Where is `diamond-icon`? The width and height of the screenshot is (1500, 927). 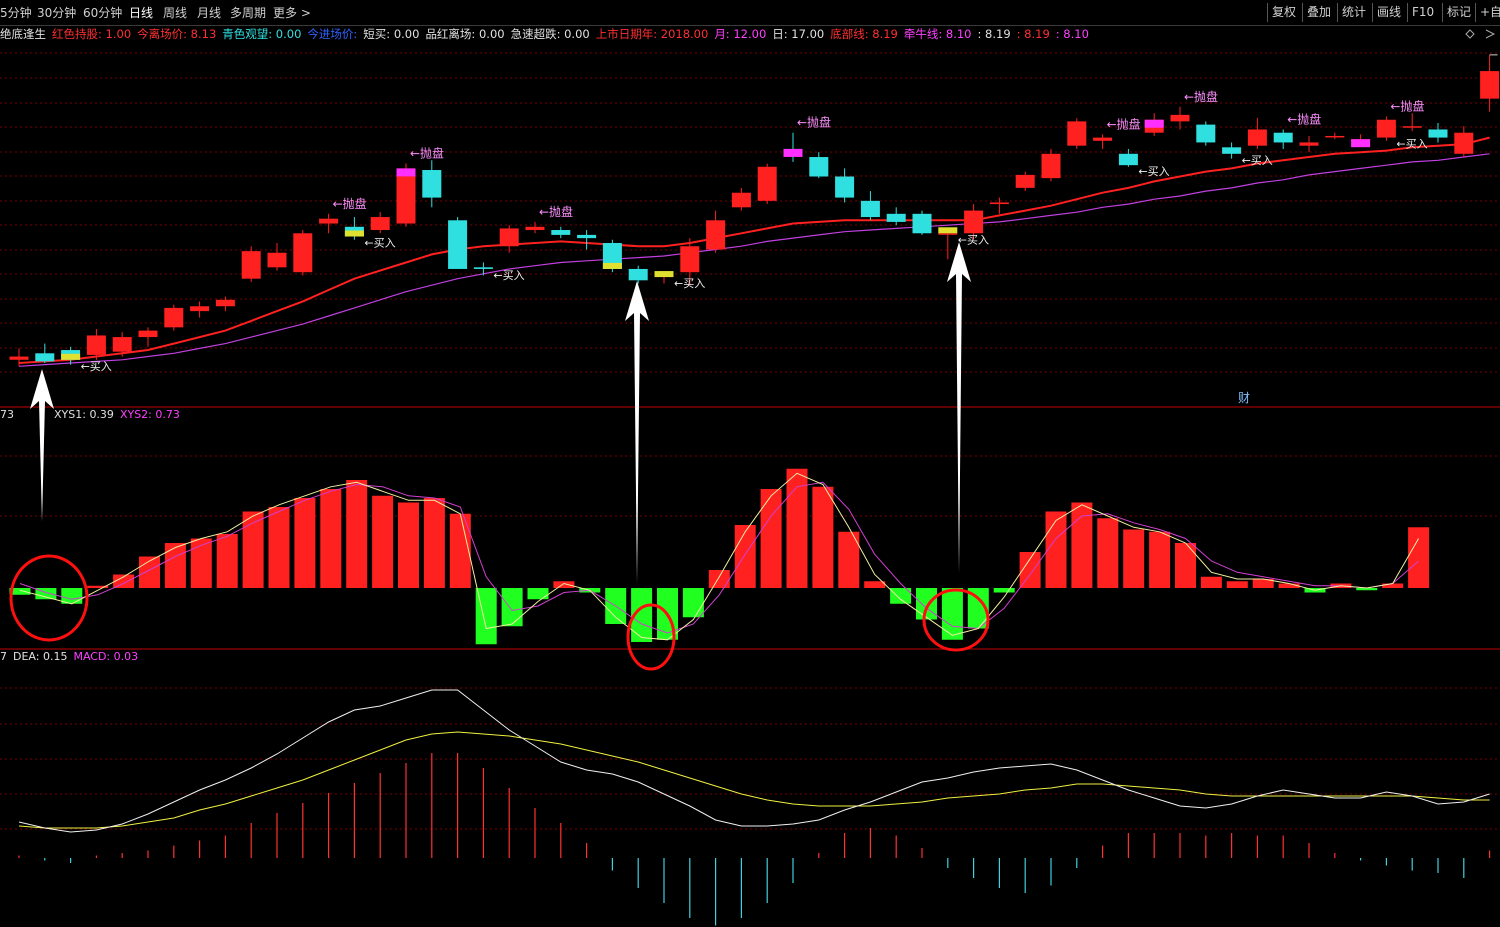 diamond-icon is located at coordinates (1470, 34).